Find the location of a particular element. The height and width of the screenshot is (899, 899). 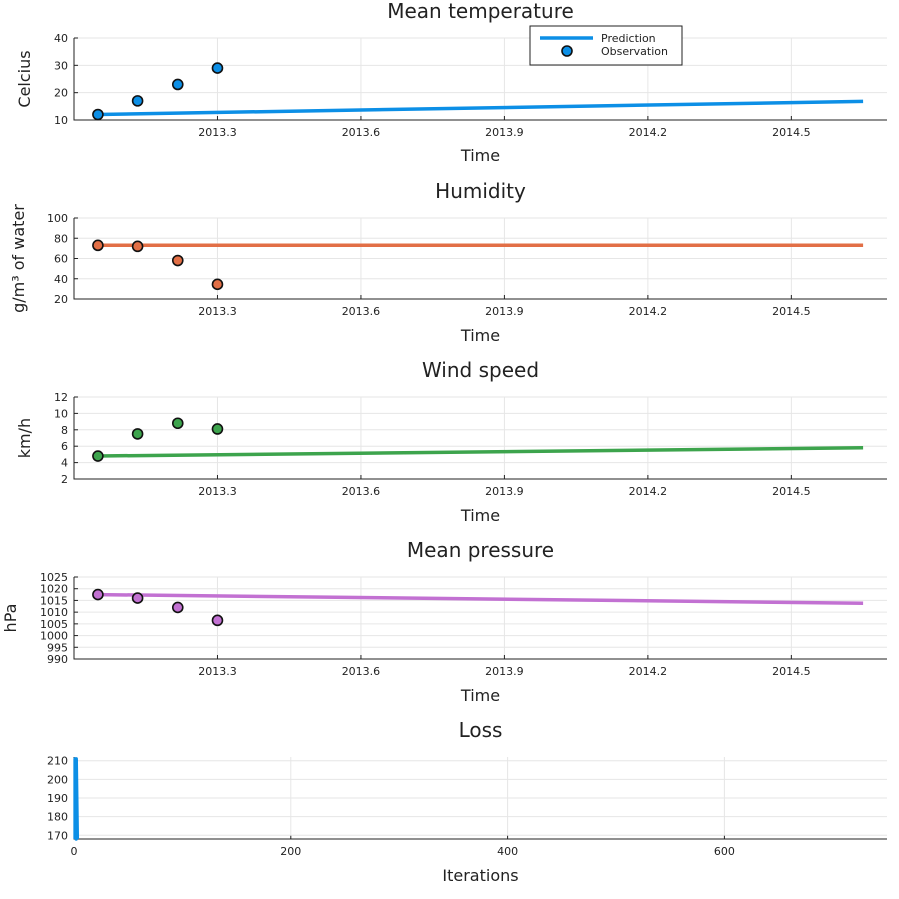

y-tick-label: 200 is located at coordinates (57, 779).